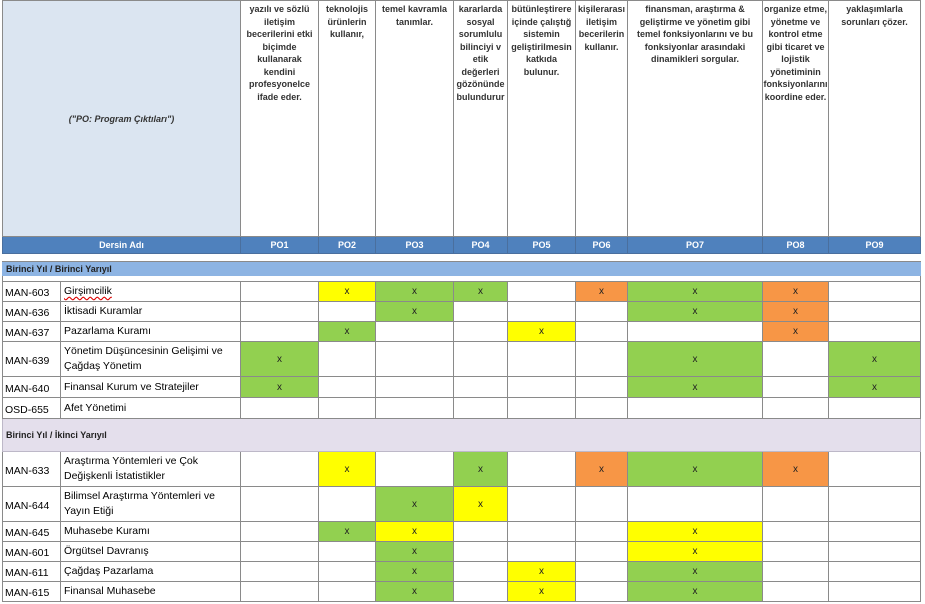 This screenshot has height=604, width=925. Describe the element at coordinates (31, 571) in the screenshot. I see `course-code: MAN-611` at that location.